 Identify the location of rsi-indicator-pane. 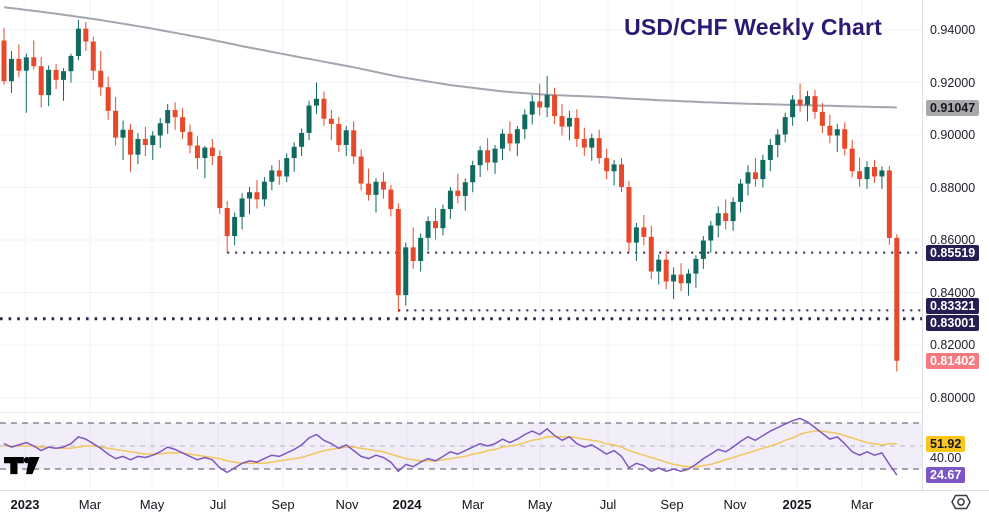
(461, 451).